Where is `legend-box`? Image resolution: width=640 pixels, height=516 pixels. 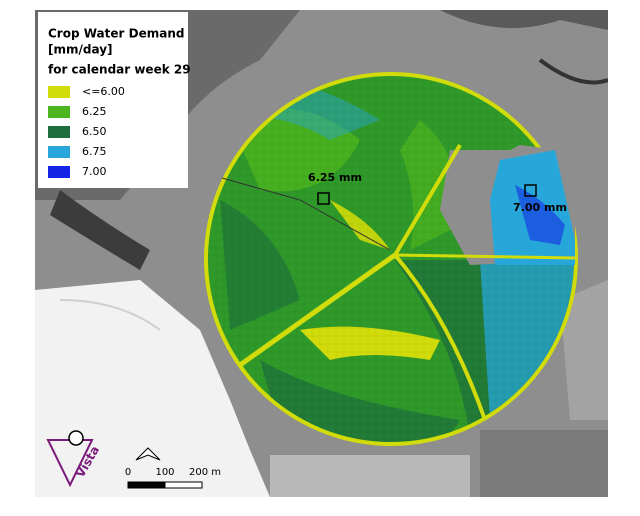
legend-box is located at coordinates (113, 100).